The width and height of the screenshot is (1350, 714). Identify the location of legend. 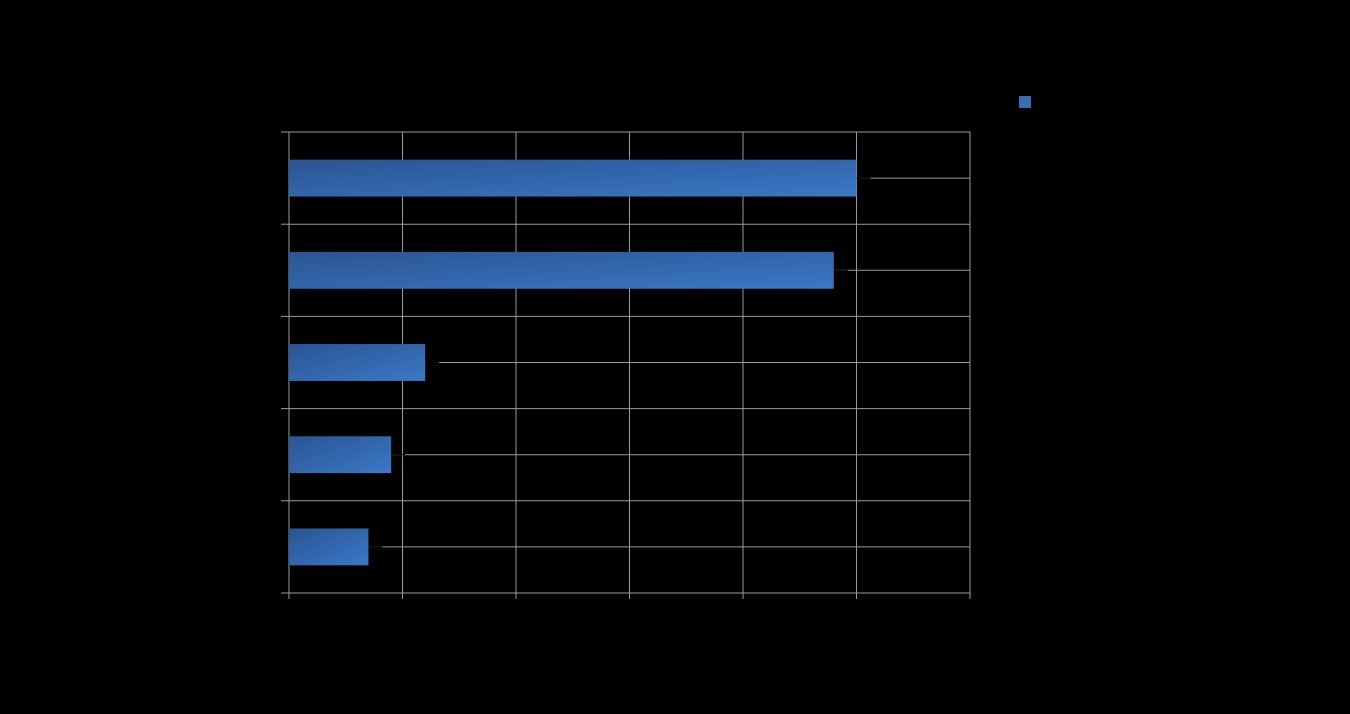
(1025, 102).